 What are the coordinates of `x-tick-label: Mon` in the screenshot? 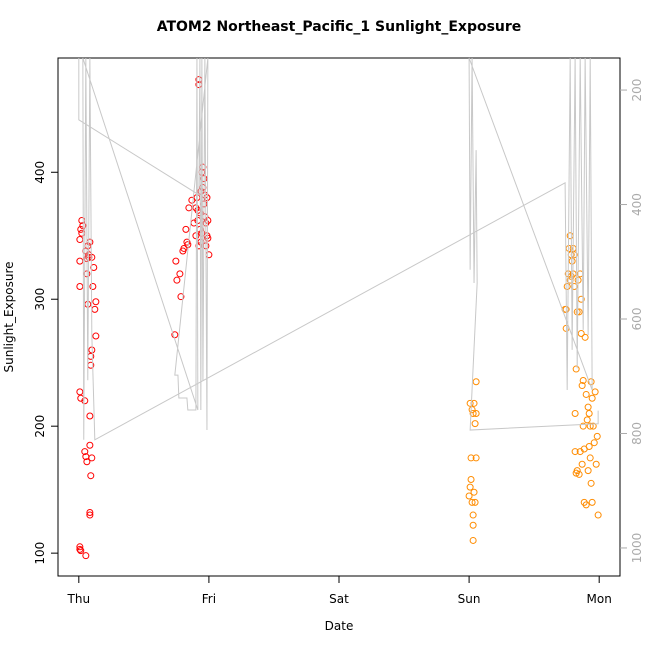 It's located at (599, 599).